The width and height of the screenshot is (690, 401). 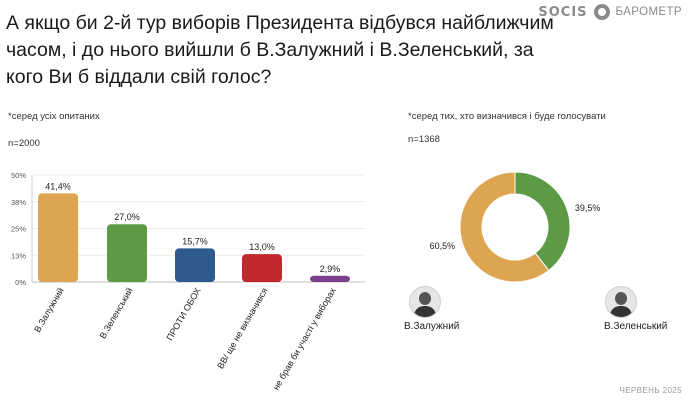 I want to click on x-category-label: В.Залужний, so click(x=49, y=310).